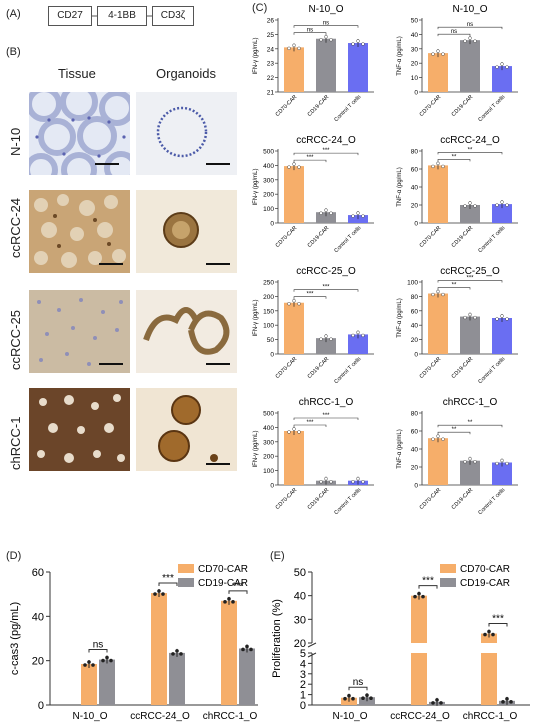  I want to click on y-tick-label: 2, so click(303, 685).